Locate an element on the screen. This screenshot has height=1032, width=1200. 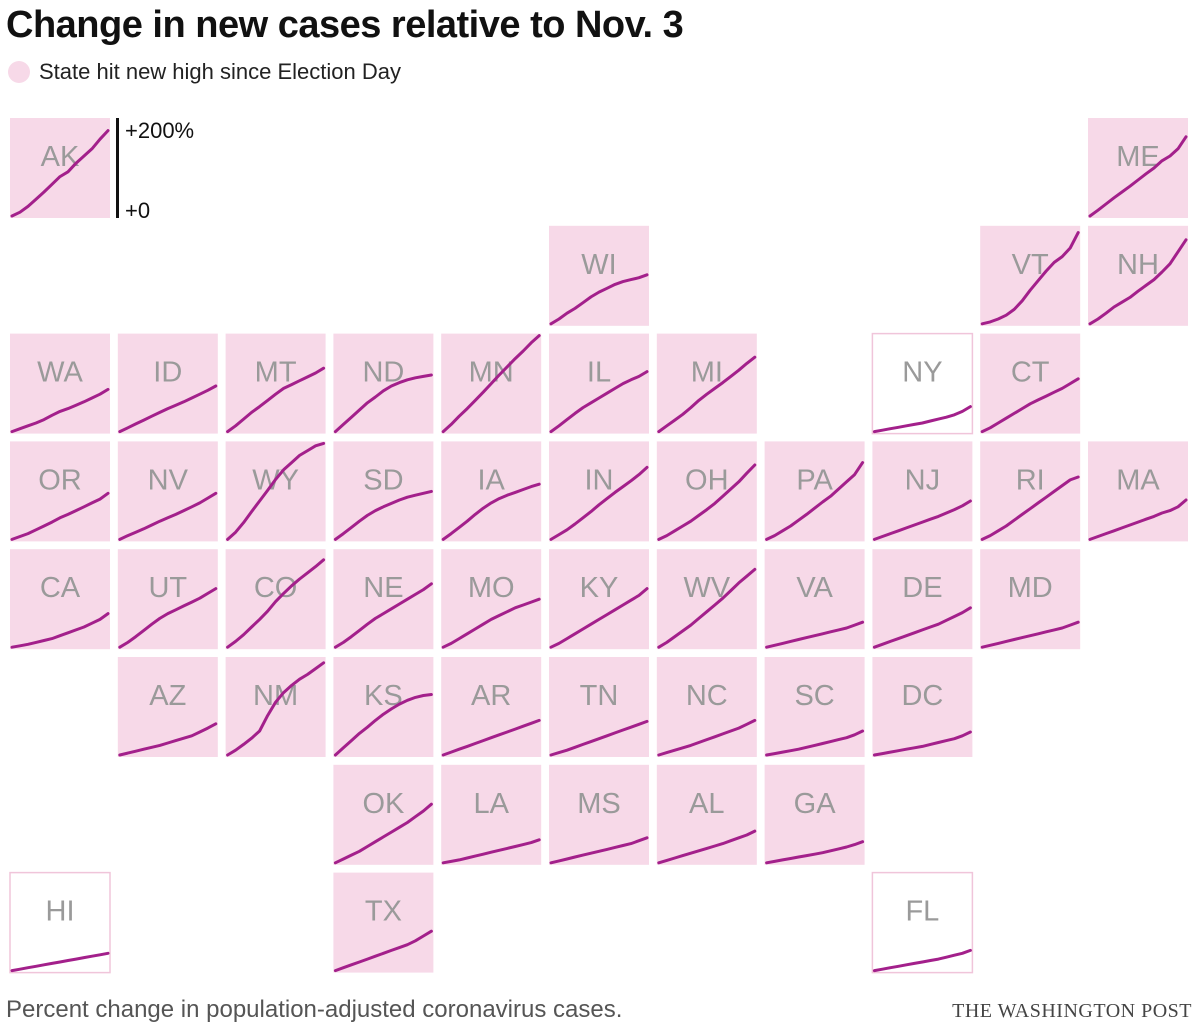
state-tile-ok: OK is located at coordinates (383, 814).